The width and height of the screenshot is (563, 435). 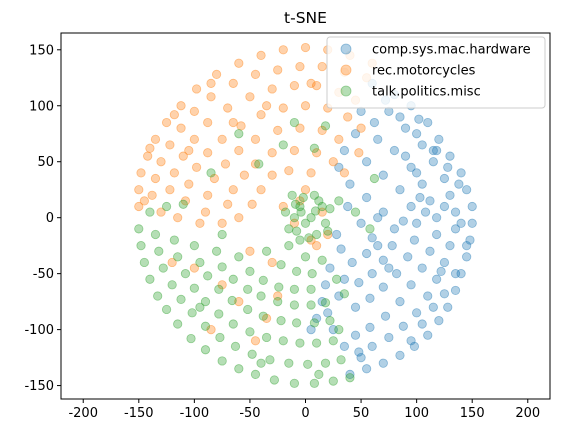 I want to click on x-tick-label: 150, so click(x=472, y=413).